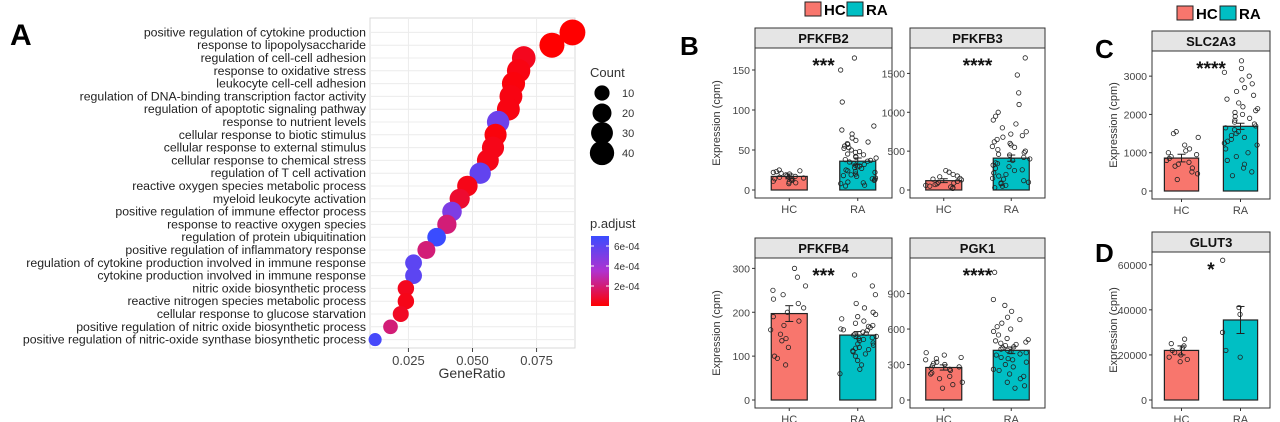  What do you see at coordinates (1132, 266) in the screenshot?
I see `y-tick-label: 60000` at bounding box center [1132, 266].